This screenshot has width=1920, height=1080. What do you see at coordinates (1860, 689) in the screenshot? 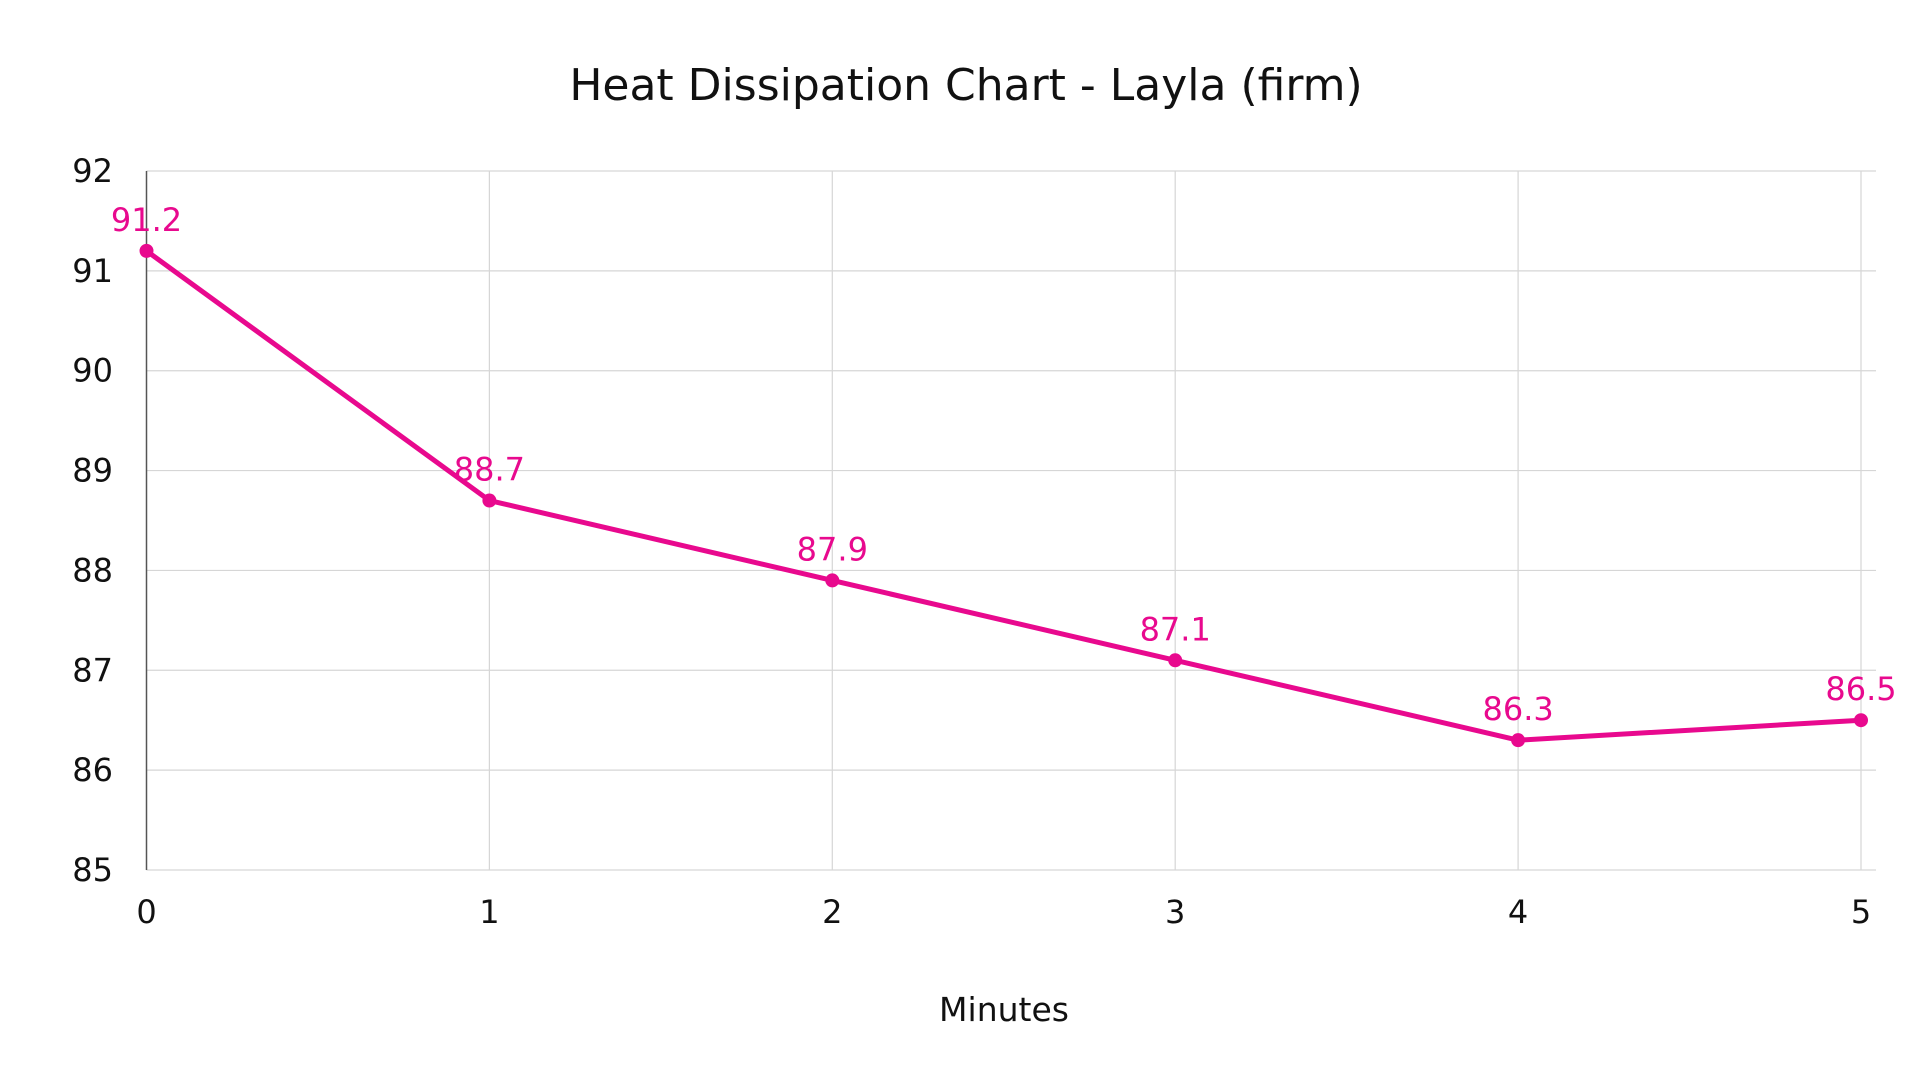
I see `data-label: 86.5` at bounding box center [1860, 689].